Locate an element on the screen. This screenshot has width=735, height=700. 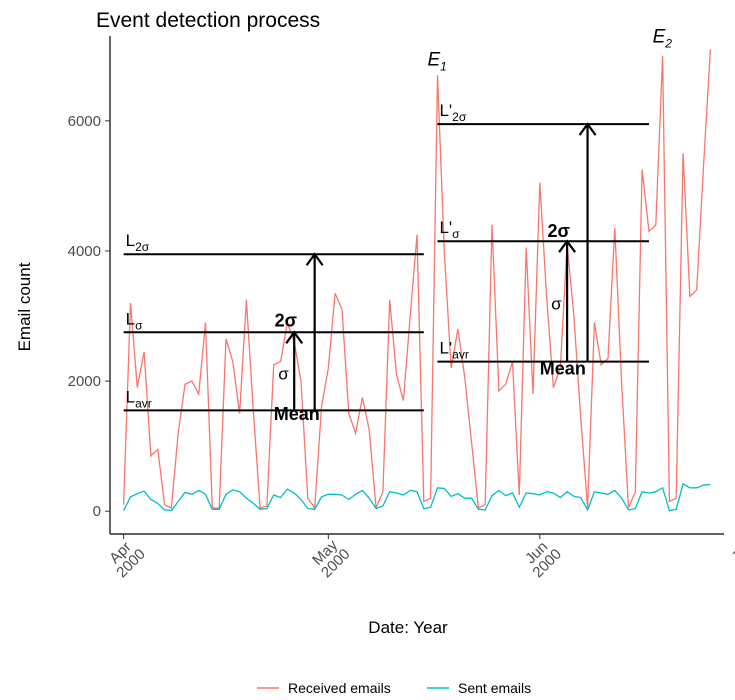
x-tick-label: Jun2000 is located at coordinates (542, 558).